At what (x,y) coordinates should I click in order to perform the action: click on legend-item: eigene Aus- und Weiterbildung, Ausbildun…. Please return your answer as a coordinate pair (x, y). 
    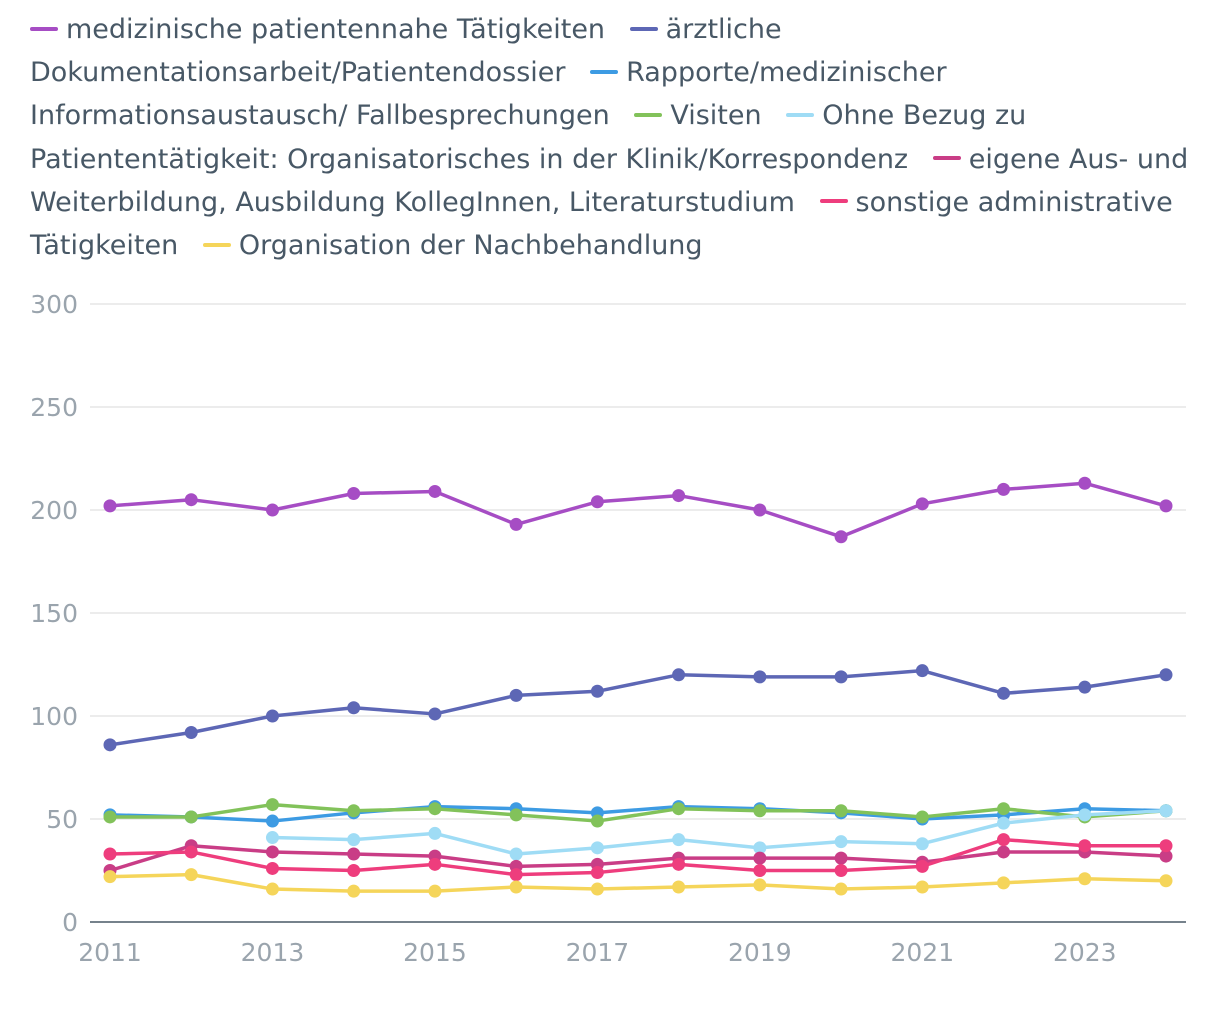
    Looking at the image, I should click on (609, 181).